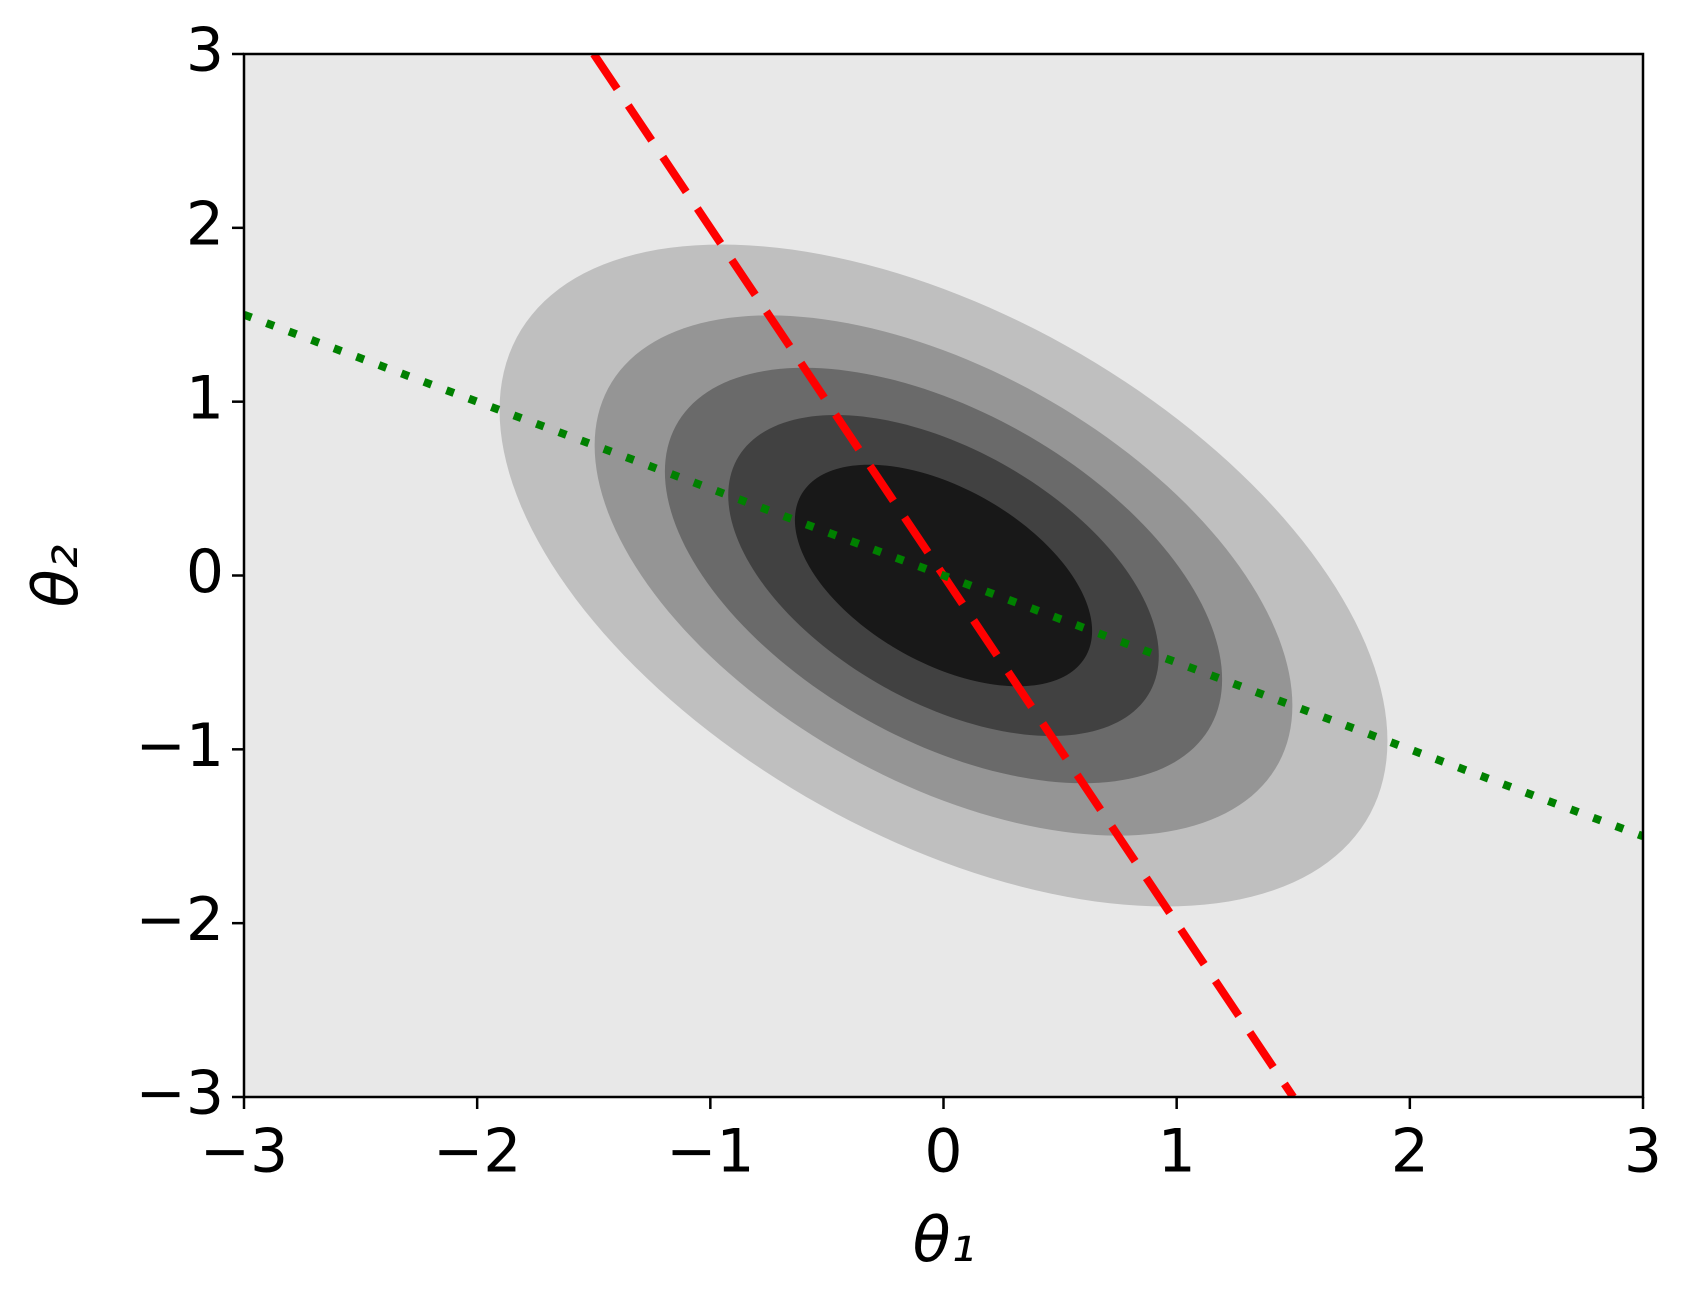 Image resolution: width=1686 pixels, height=1300 pixels. I want to click on x-tick-label: 3, so click(1643, 1152).